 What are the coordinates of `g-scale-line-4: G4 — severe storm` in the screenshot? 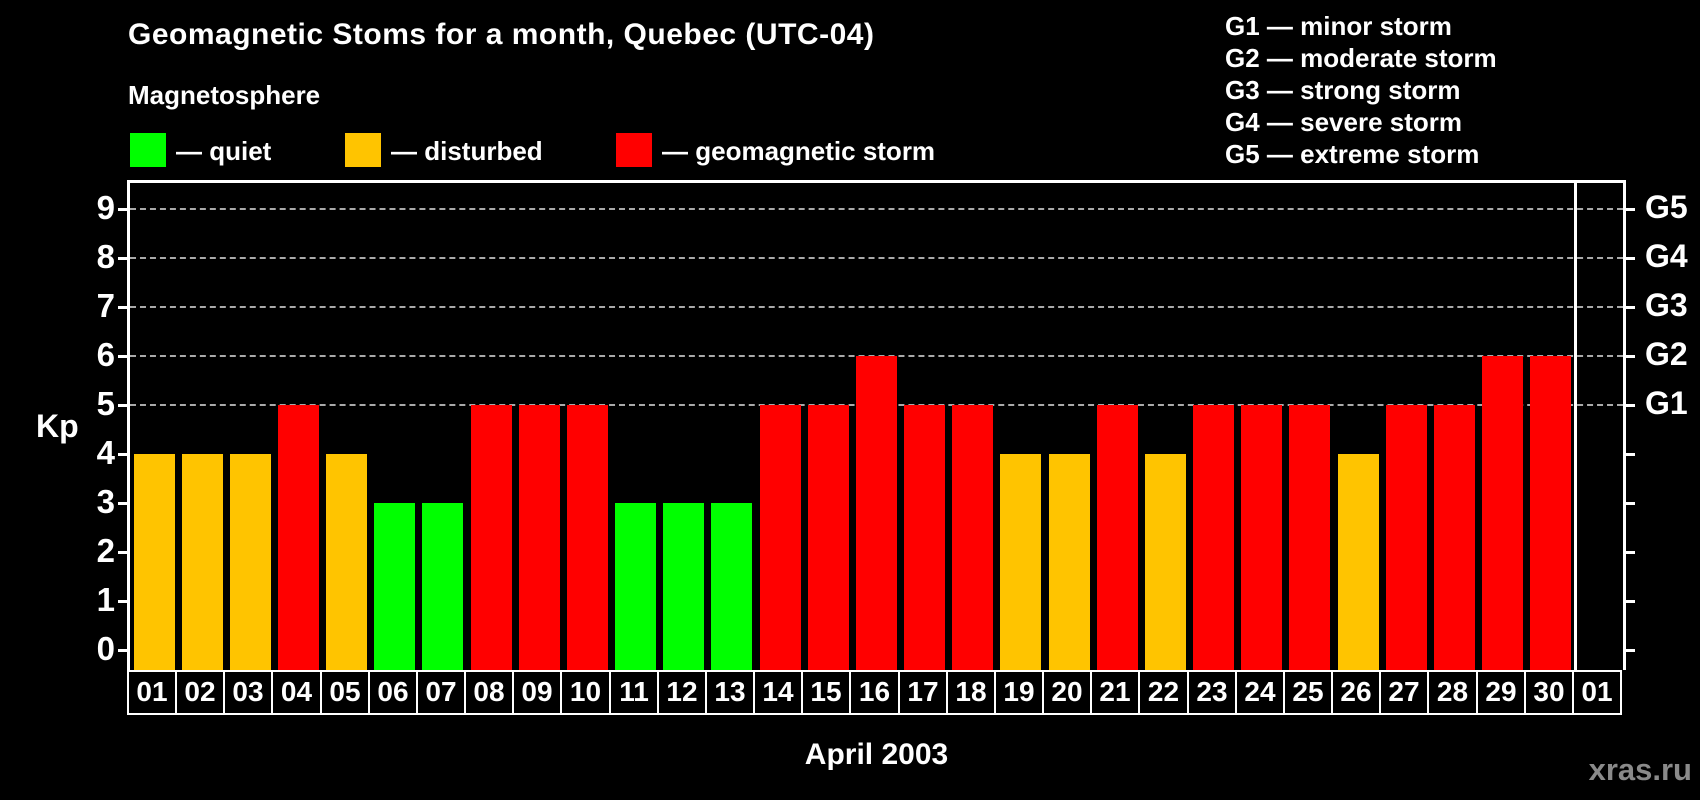 It's located at (1344, 122).